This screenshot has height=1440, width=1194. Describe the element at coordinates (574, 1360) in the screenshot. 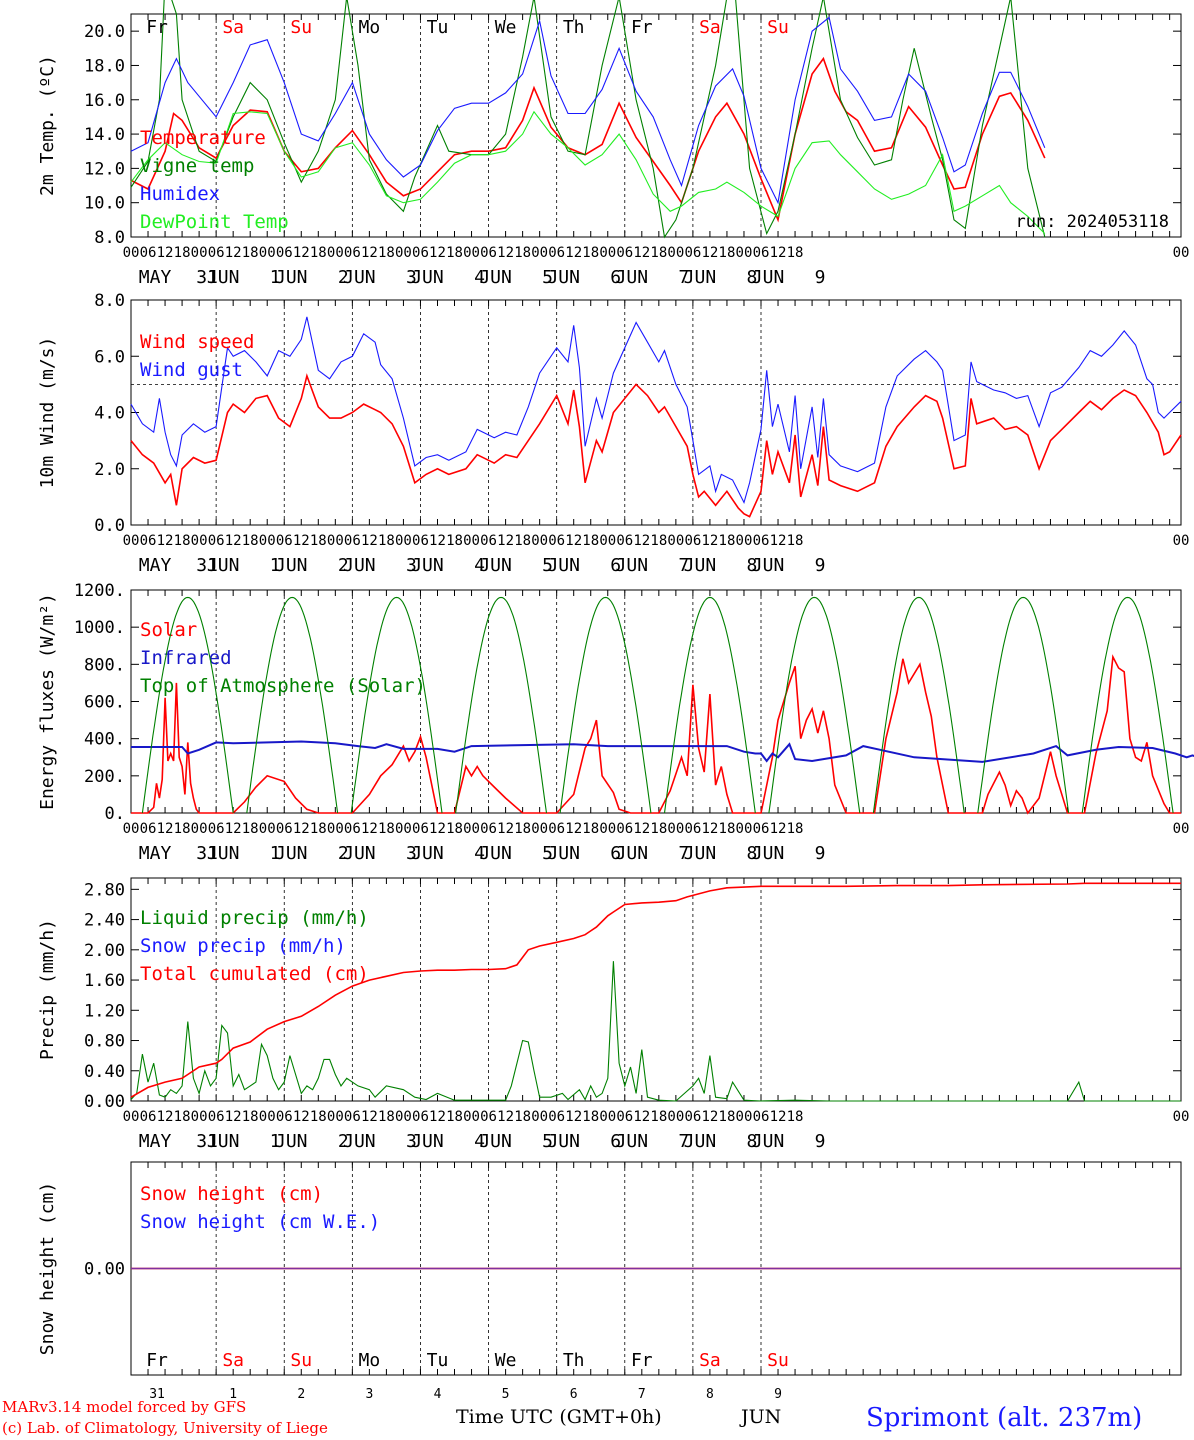

I see `day-label-bottom: Th` at that location.